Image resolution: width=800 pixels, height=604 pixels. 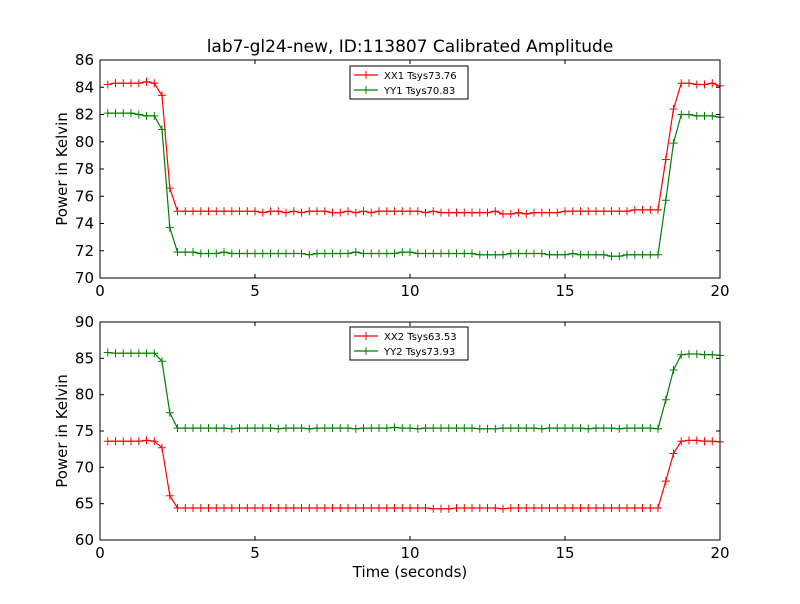 What do you see at coordinates (100, 553) in the screenshot?
I see `x-tick-label: 0` at bounding box center [100, 553].